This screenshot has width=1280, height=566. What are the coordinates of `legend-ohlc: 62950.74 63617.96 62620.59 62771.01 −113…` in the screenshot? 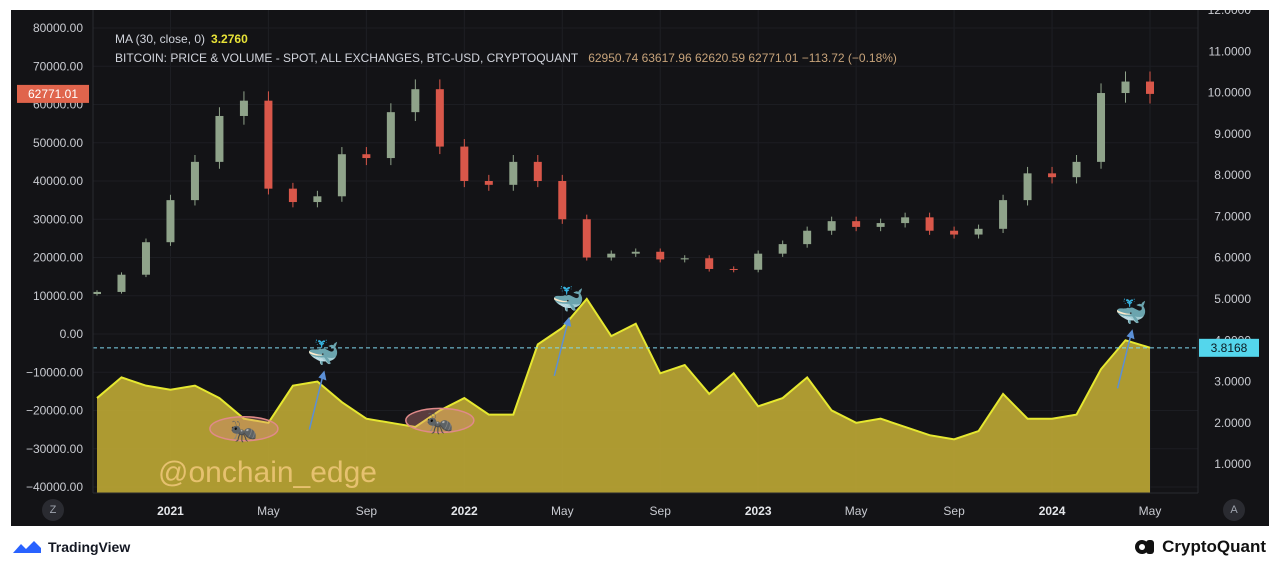 It's located at (742, 58).